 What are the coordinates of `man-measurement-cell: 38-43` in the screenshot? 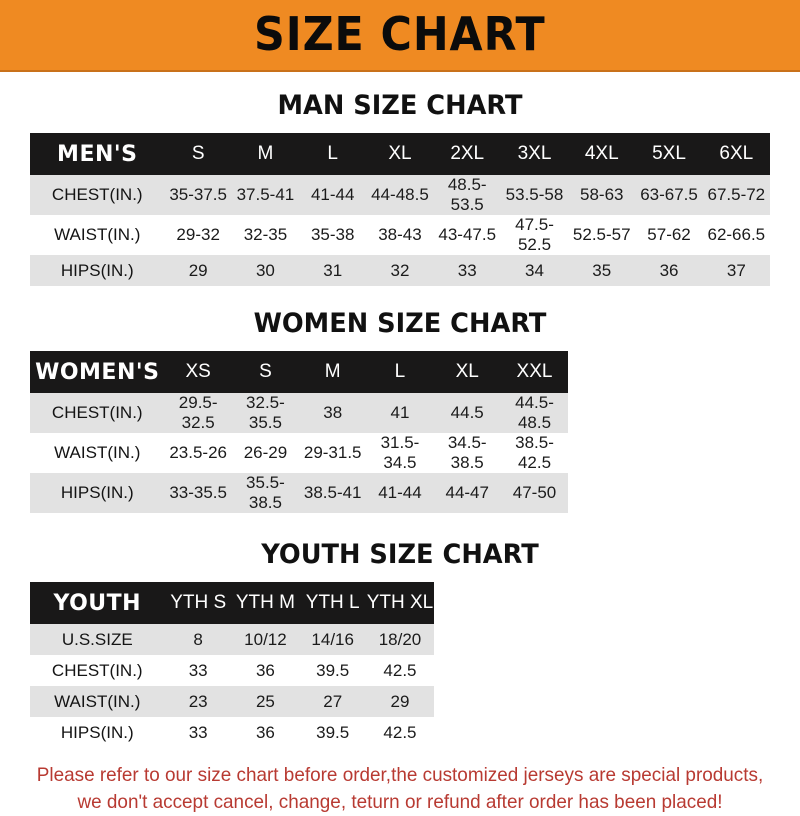 It's located at (400, 235).